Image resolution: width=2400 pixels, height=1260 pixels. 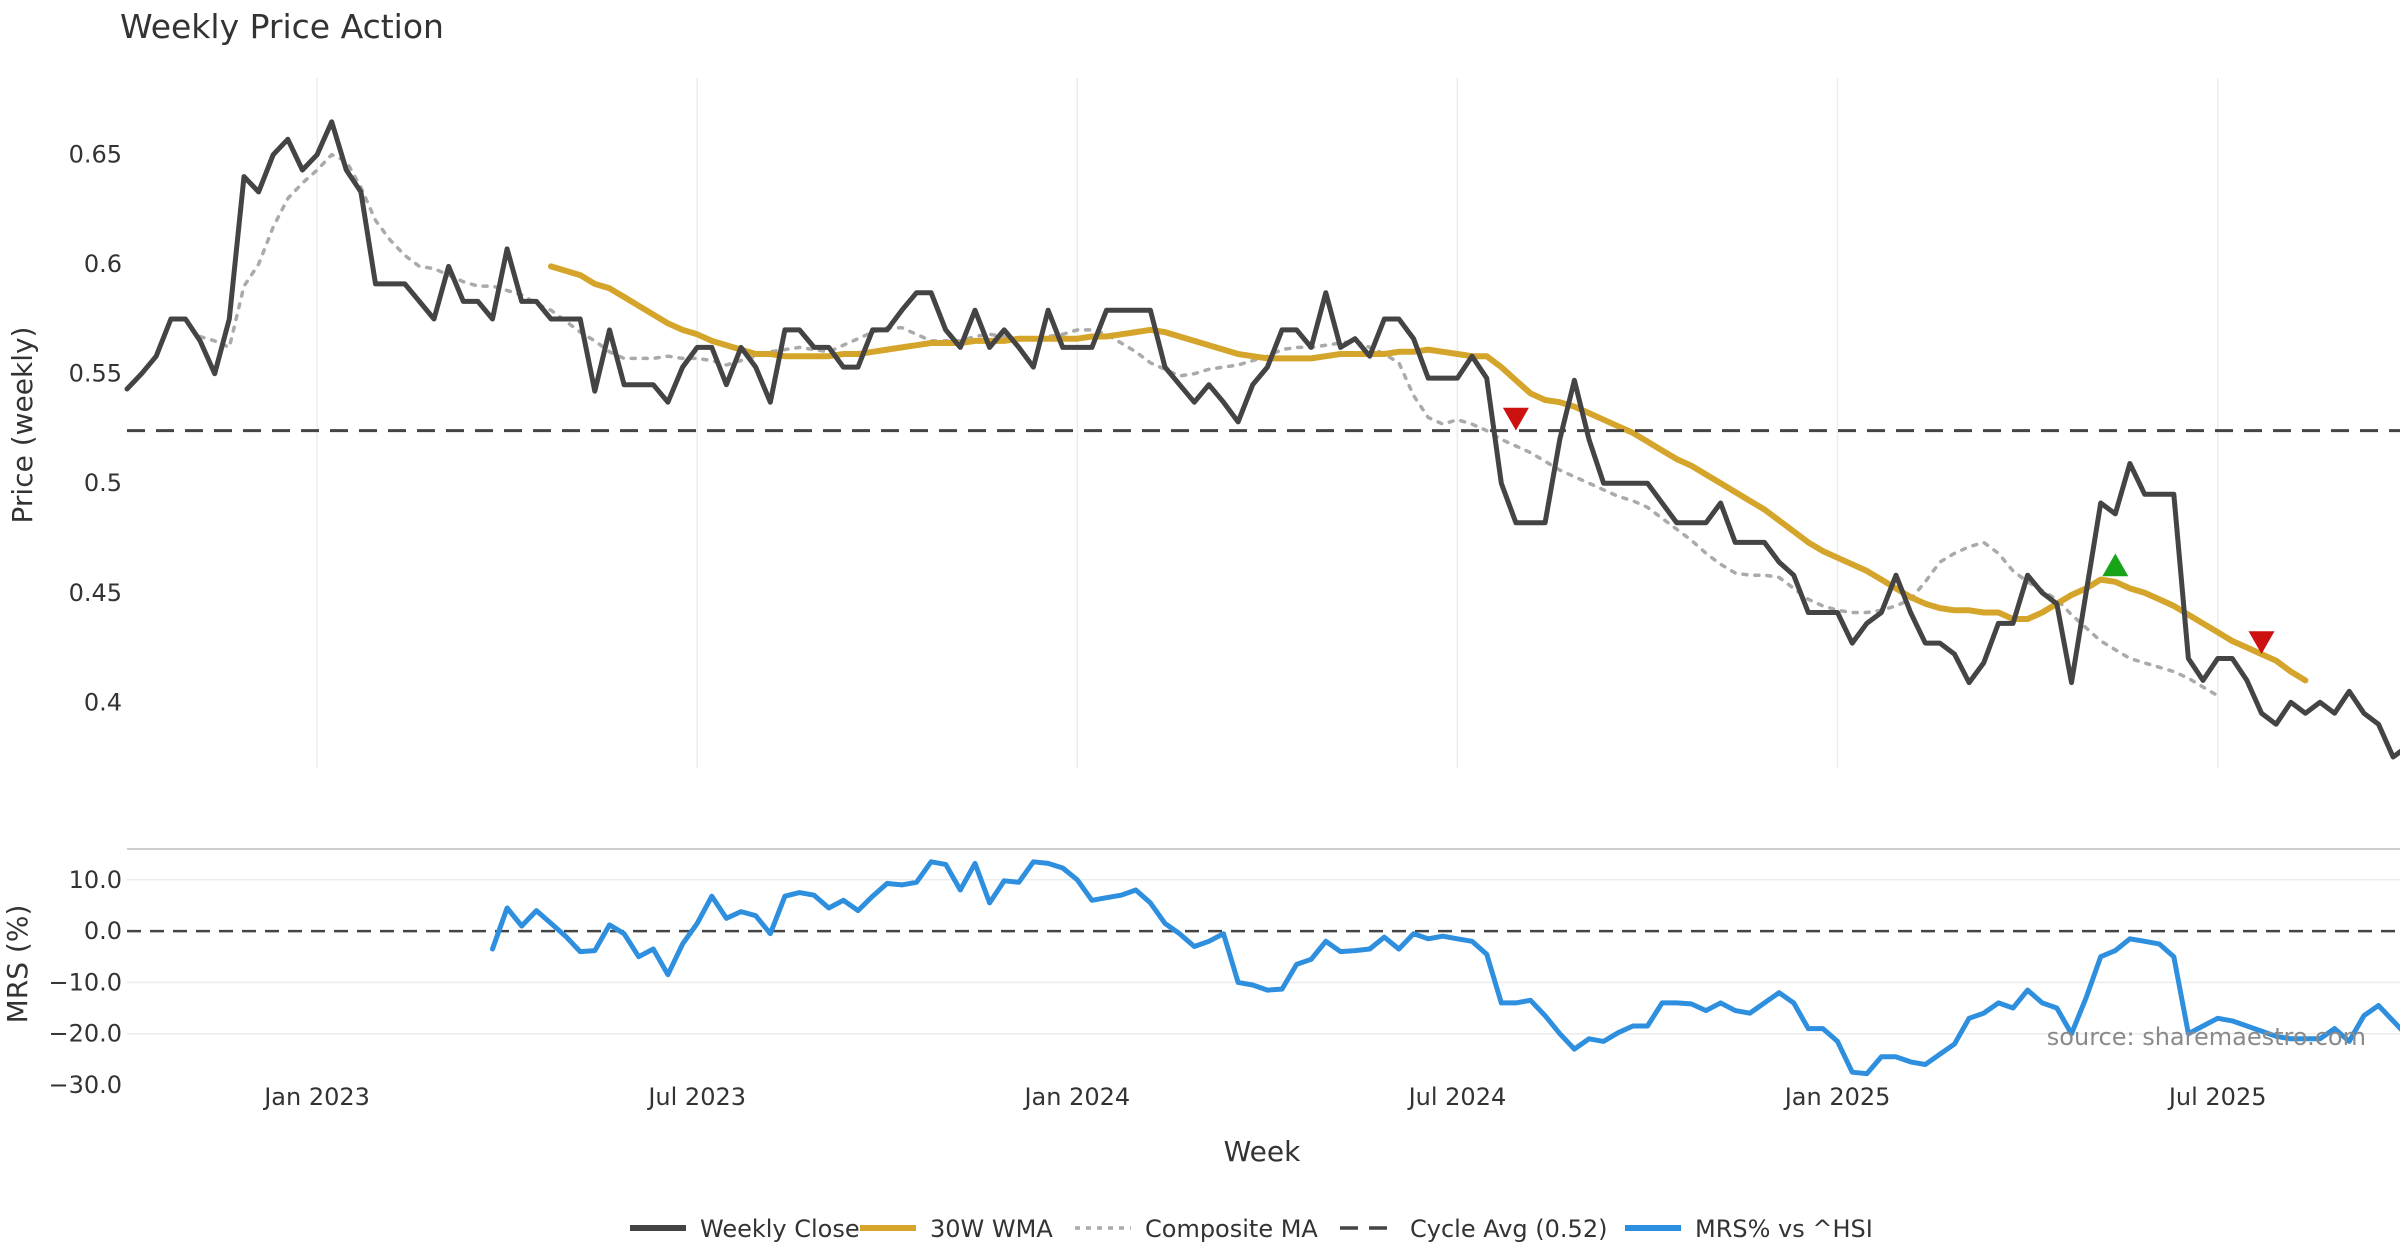 I want to click on x-axis-label: Week, so click(x=1262, y=1151).